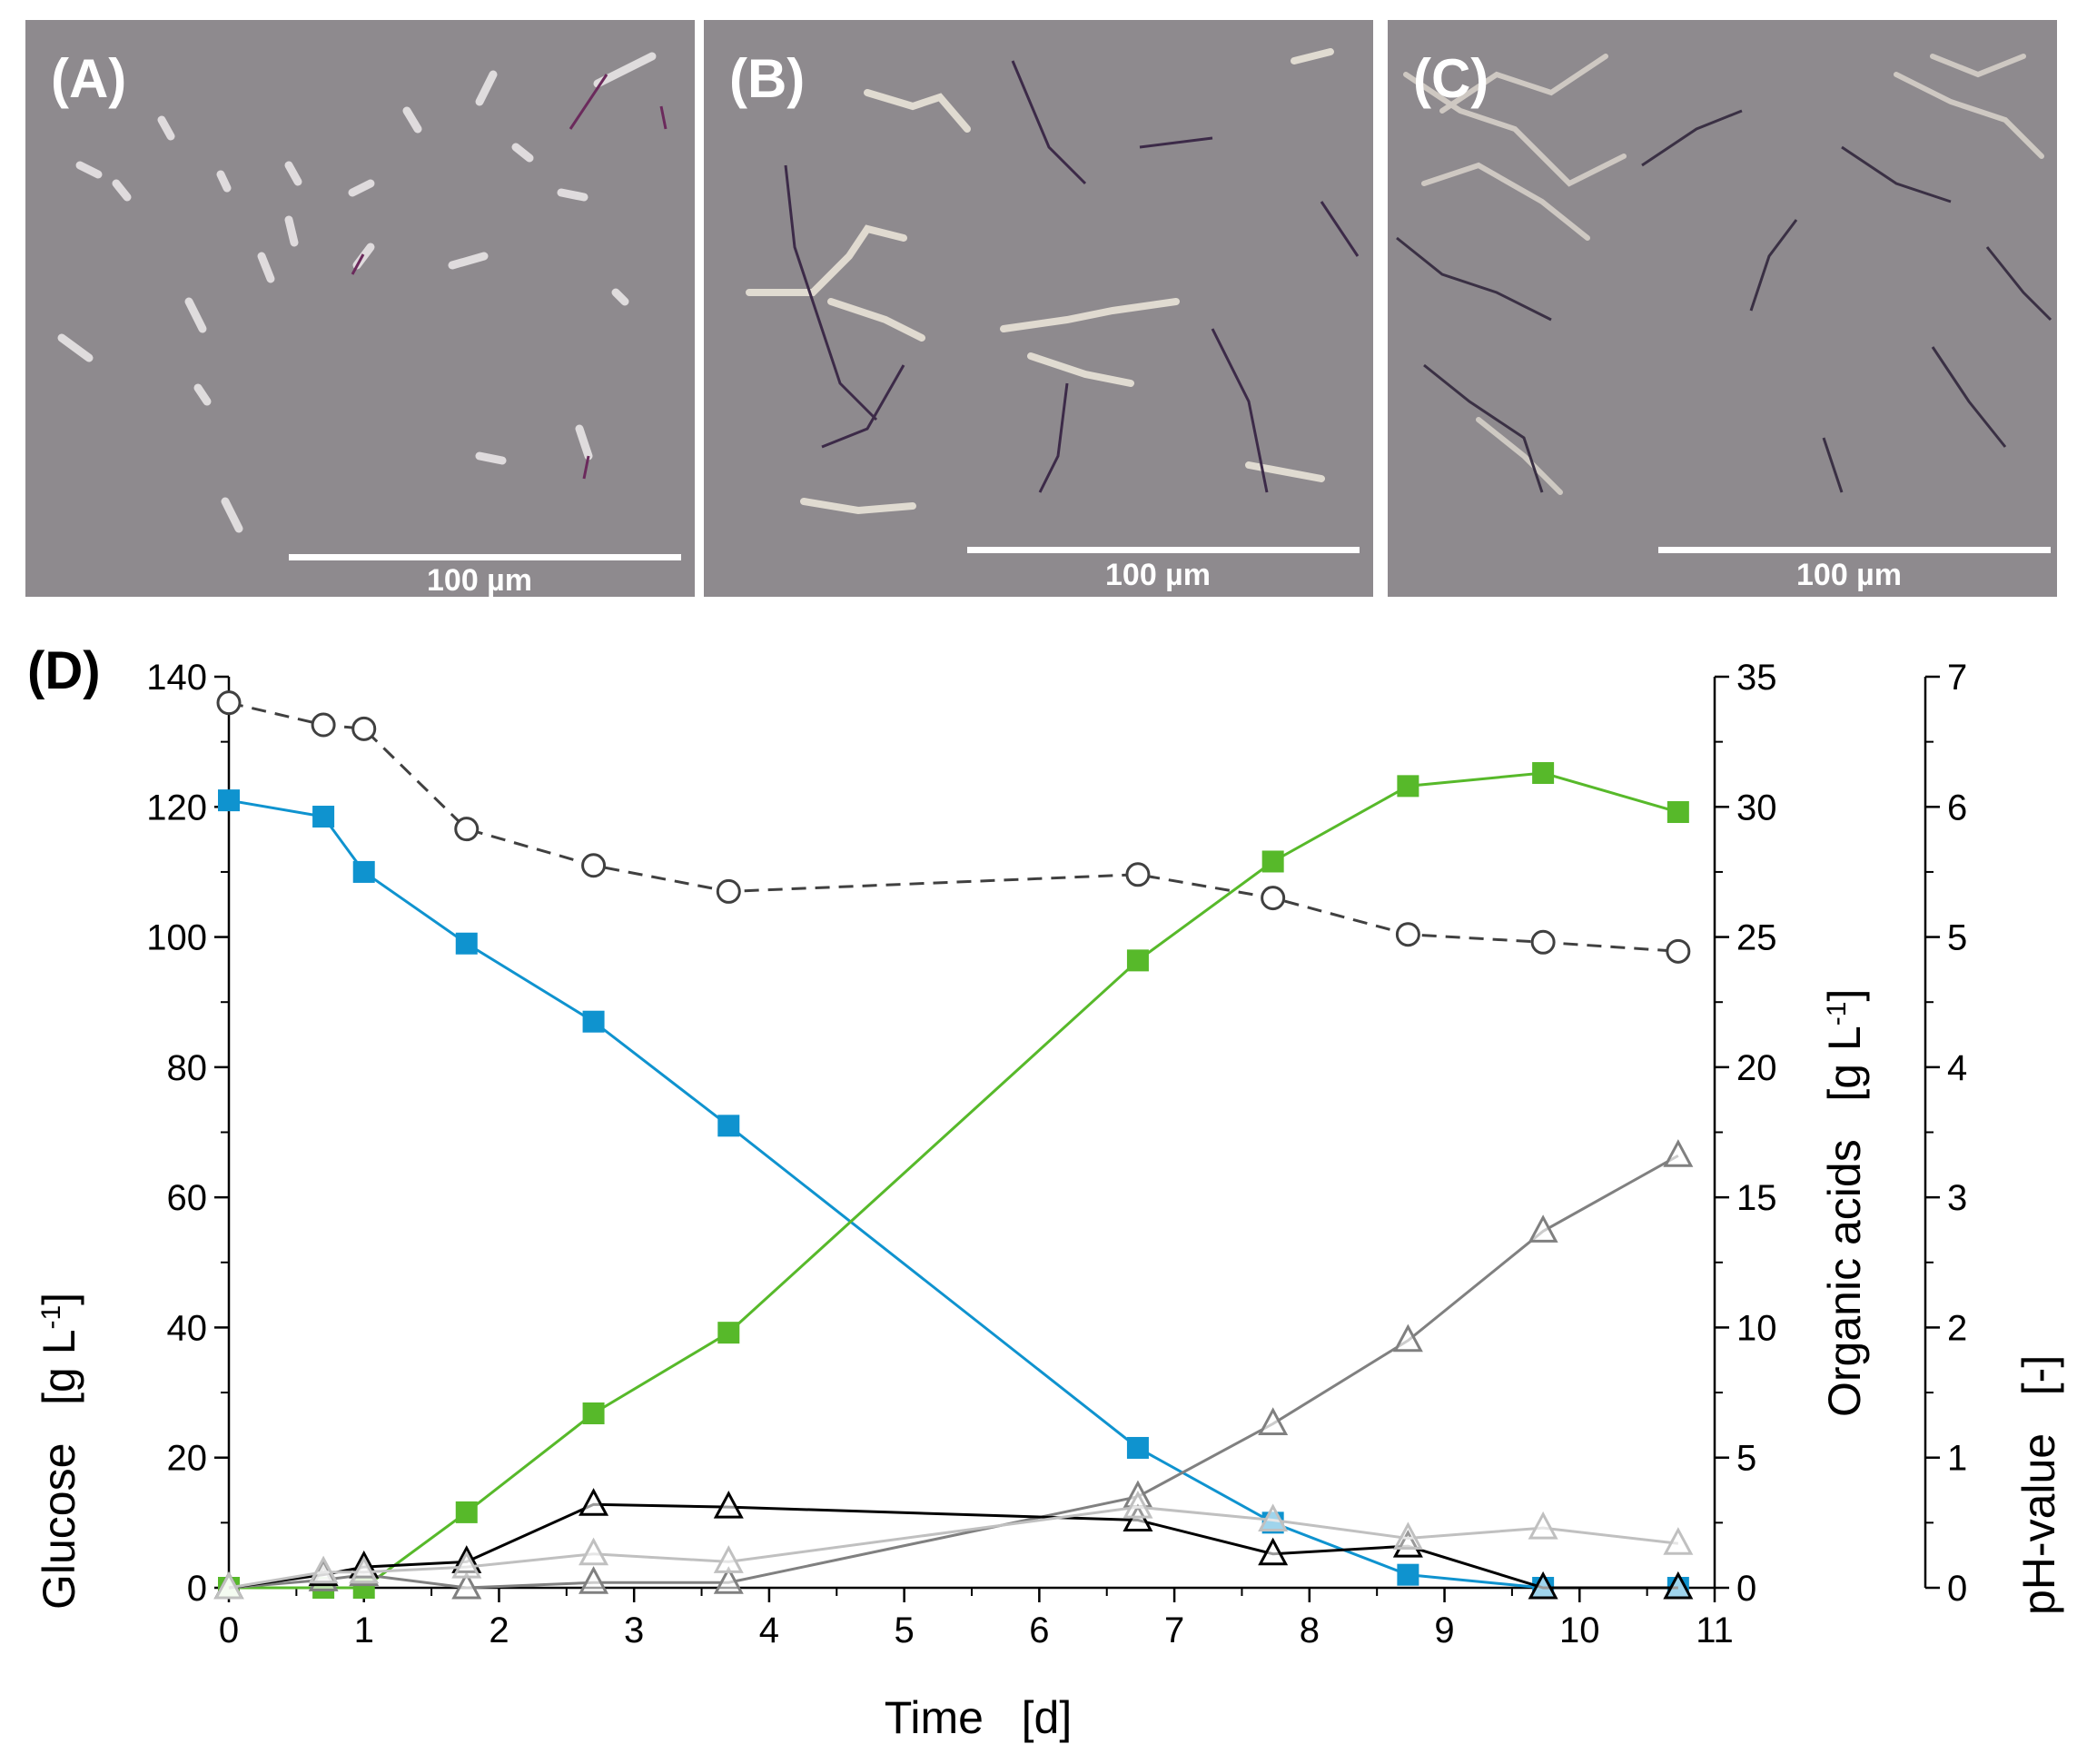 Image resolution: width=2077 pixels, height=1764 pixels. What do you see at coordinates (1174, 1630) in the screenshot?
I see `x-tick-label: 7` at bounding box center [1174, 1630].